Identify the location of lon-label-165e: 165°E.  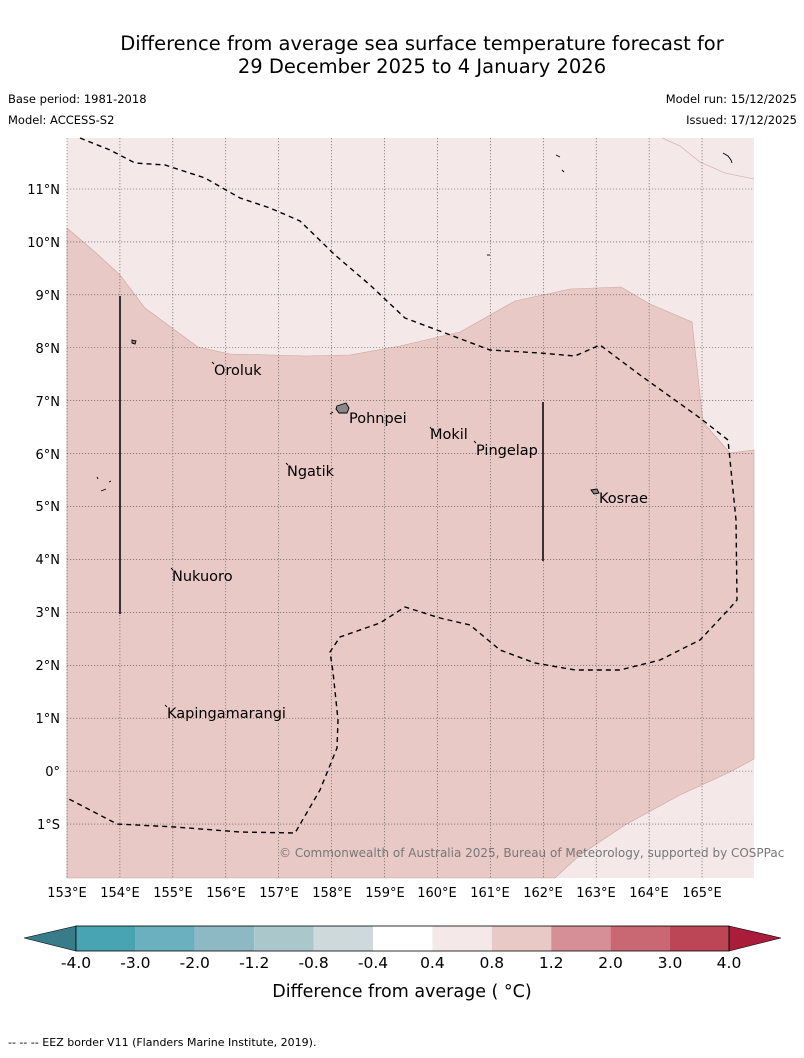
(702, 893).